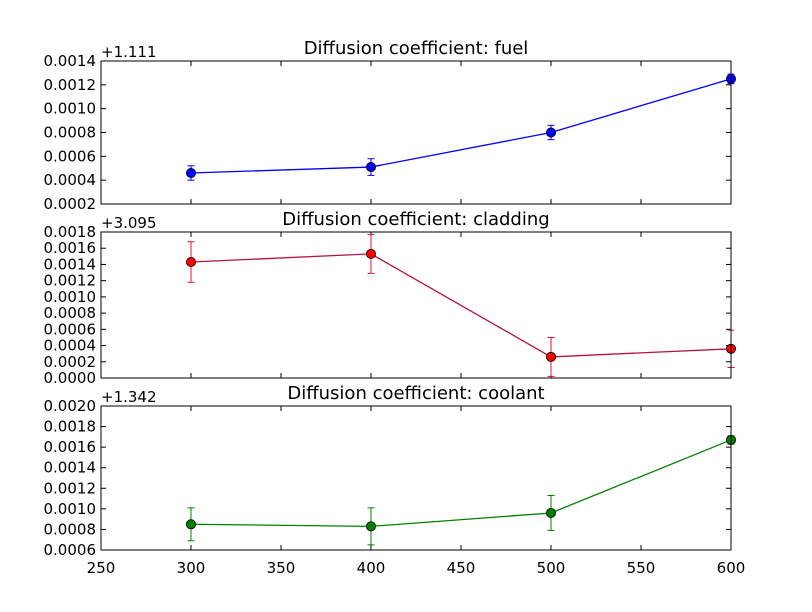 Image resolution: width=812 pixels, height=612 pixels. What do you see at coordinates (191, 568) in the screenshot?
I see `x-tick-label: 300` at bounding box center [191, 568].